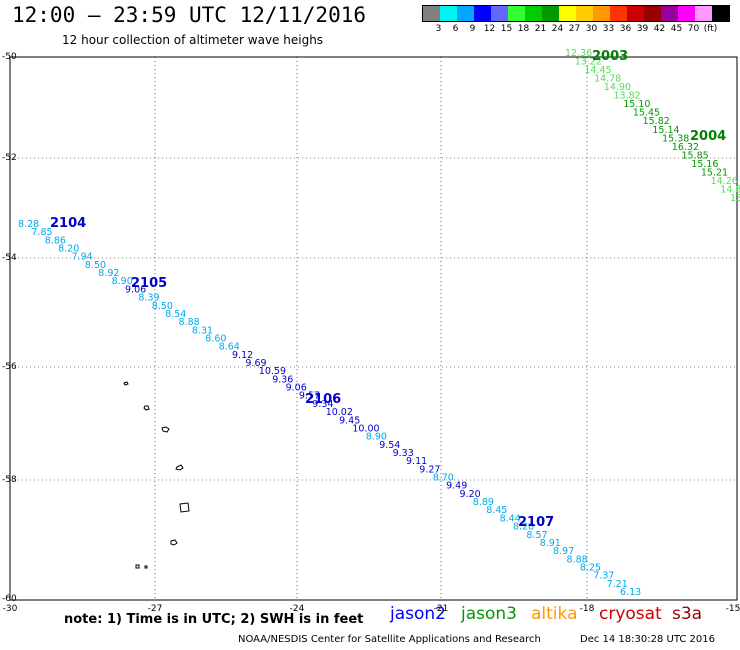  What do you see at coordinates (9, 599) in the screenshot?
I see `y-tick-label: -60` at bounding box center [9, 599].